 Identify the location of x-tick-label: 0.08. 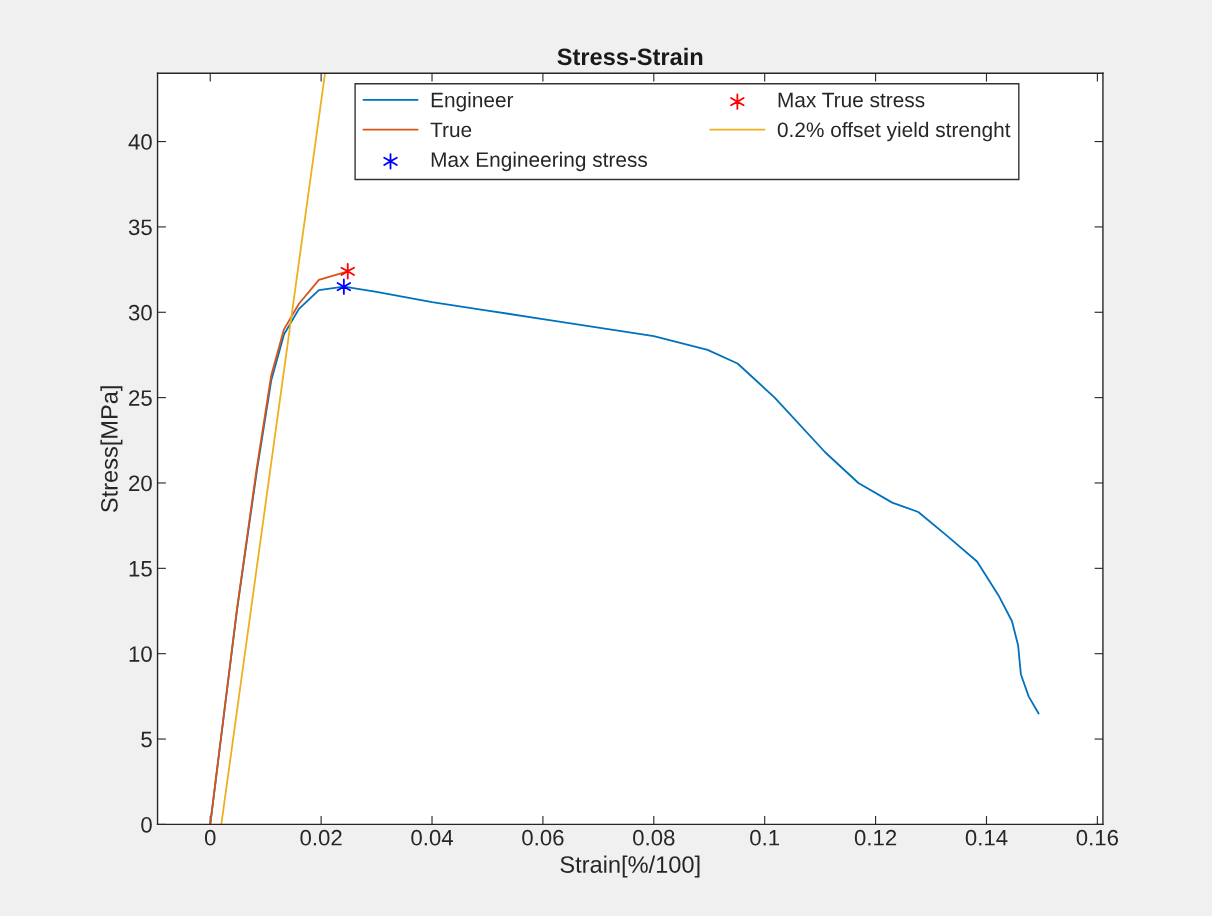
(654, 837).